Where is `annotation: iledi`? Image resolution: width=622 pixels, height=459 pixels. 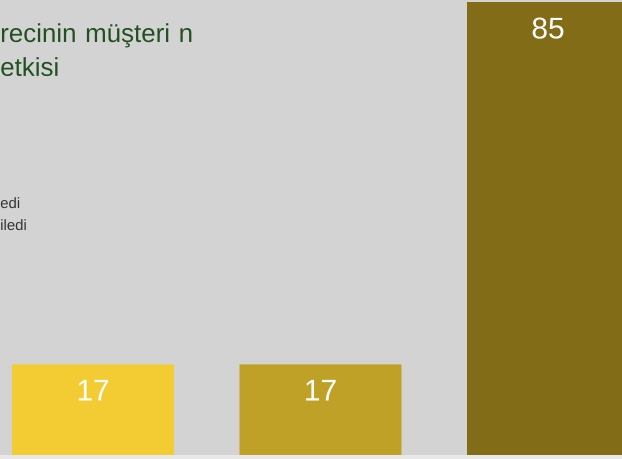 annotation: iledi is located at coordinates (13, 224).